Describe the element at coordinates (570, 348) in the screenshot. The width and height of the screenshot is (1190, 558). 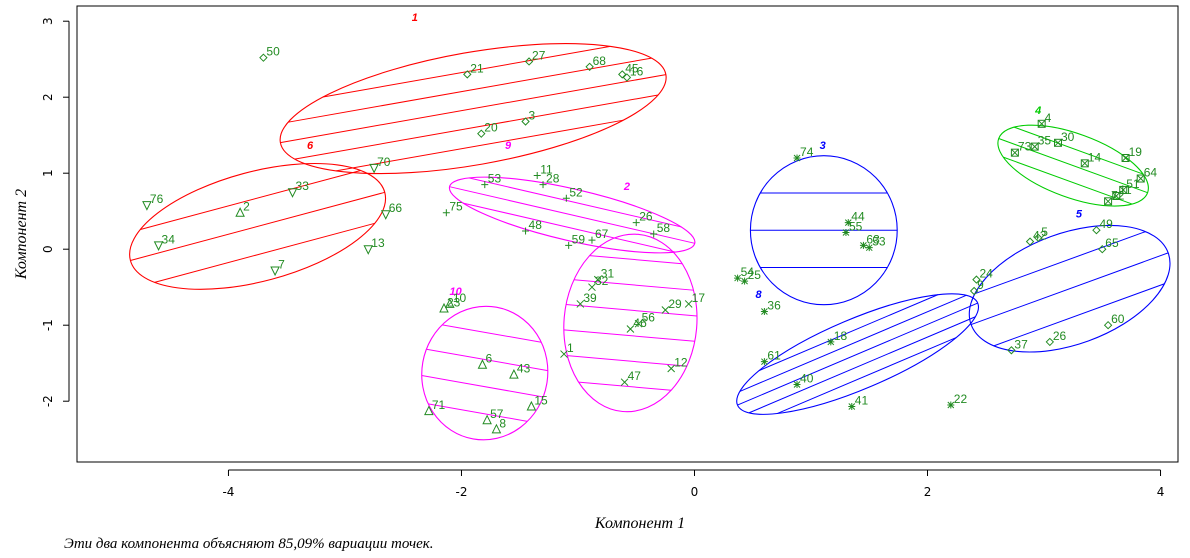
I see `point-label: 1` at that location.